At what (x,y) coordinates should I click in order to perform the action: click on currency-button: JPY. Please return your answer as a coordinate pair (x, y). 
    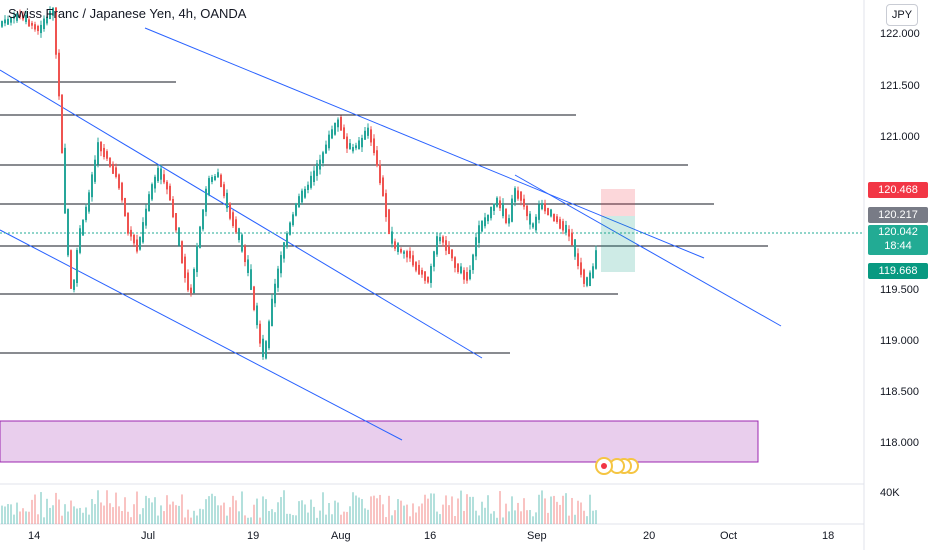
    Looking at the image, I should click on (902, 15).